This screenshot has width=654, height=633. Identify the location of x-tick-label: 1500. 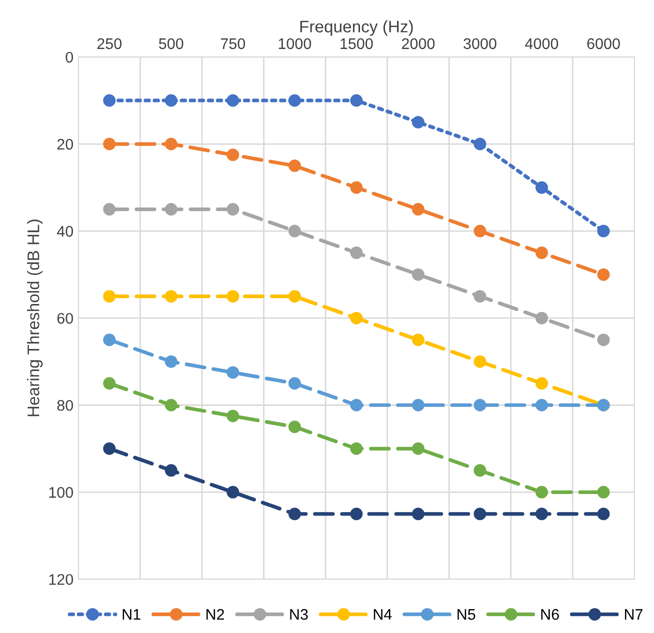
(356, 44).